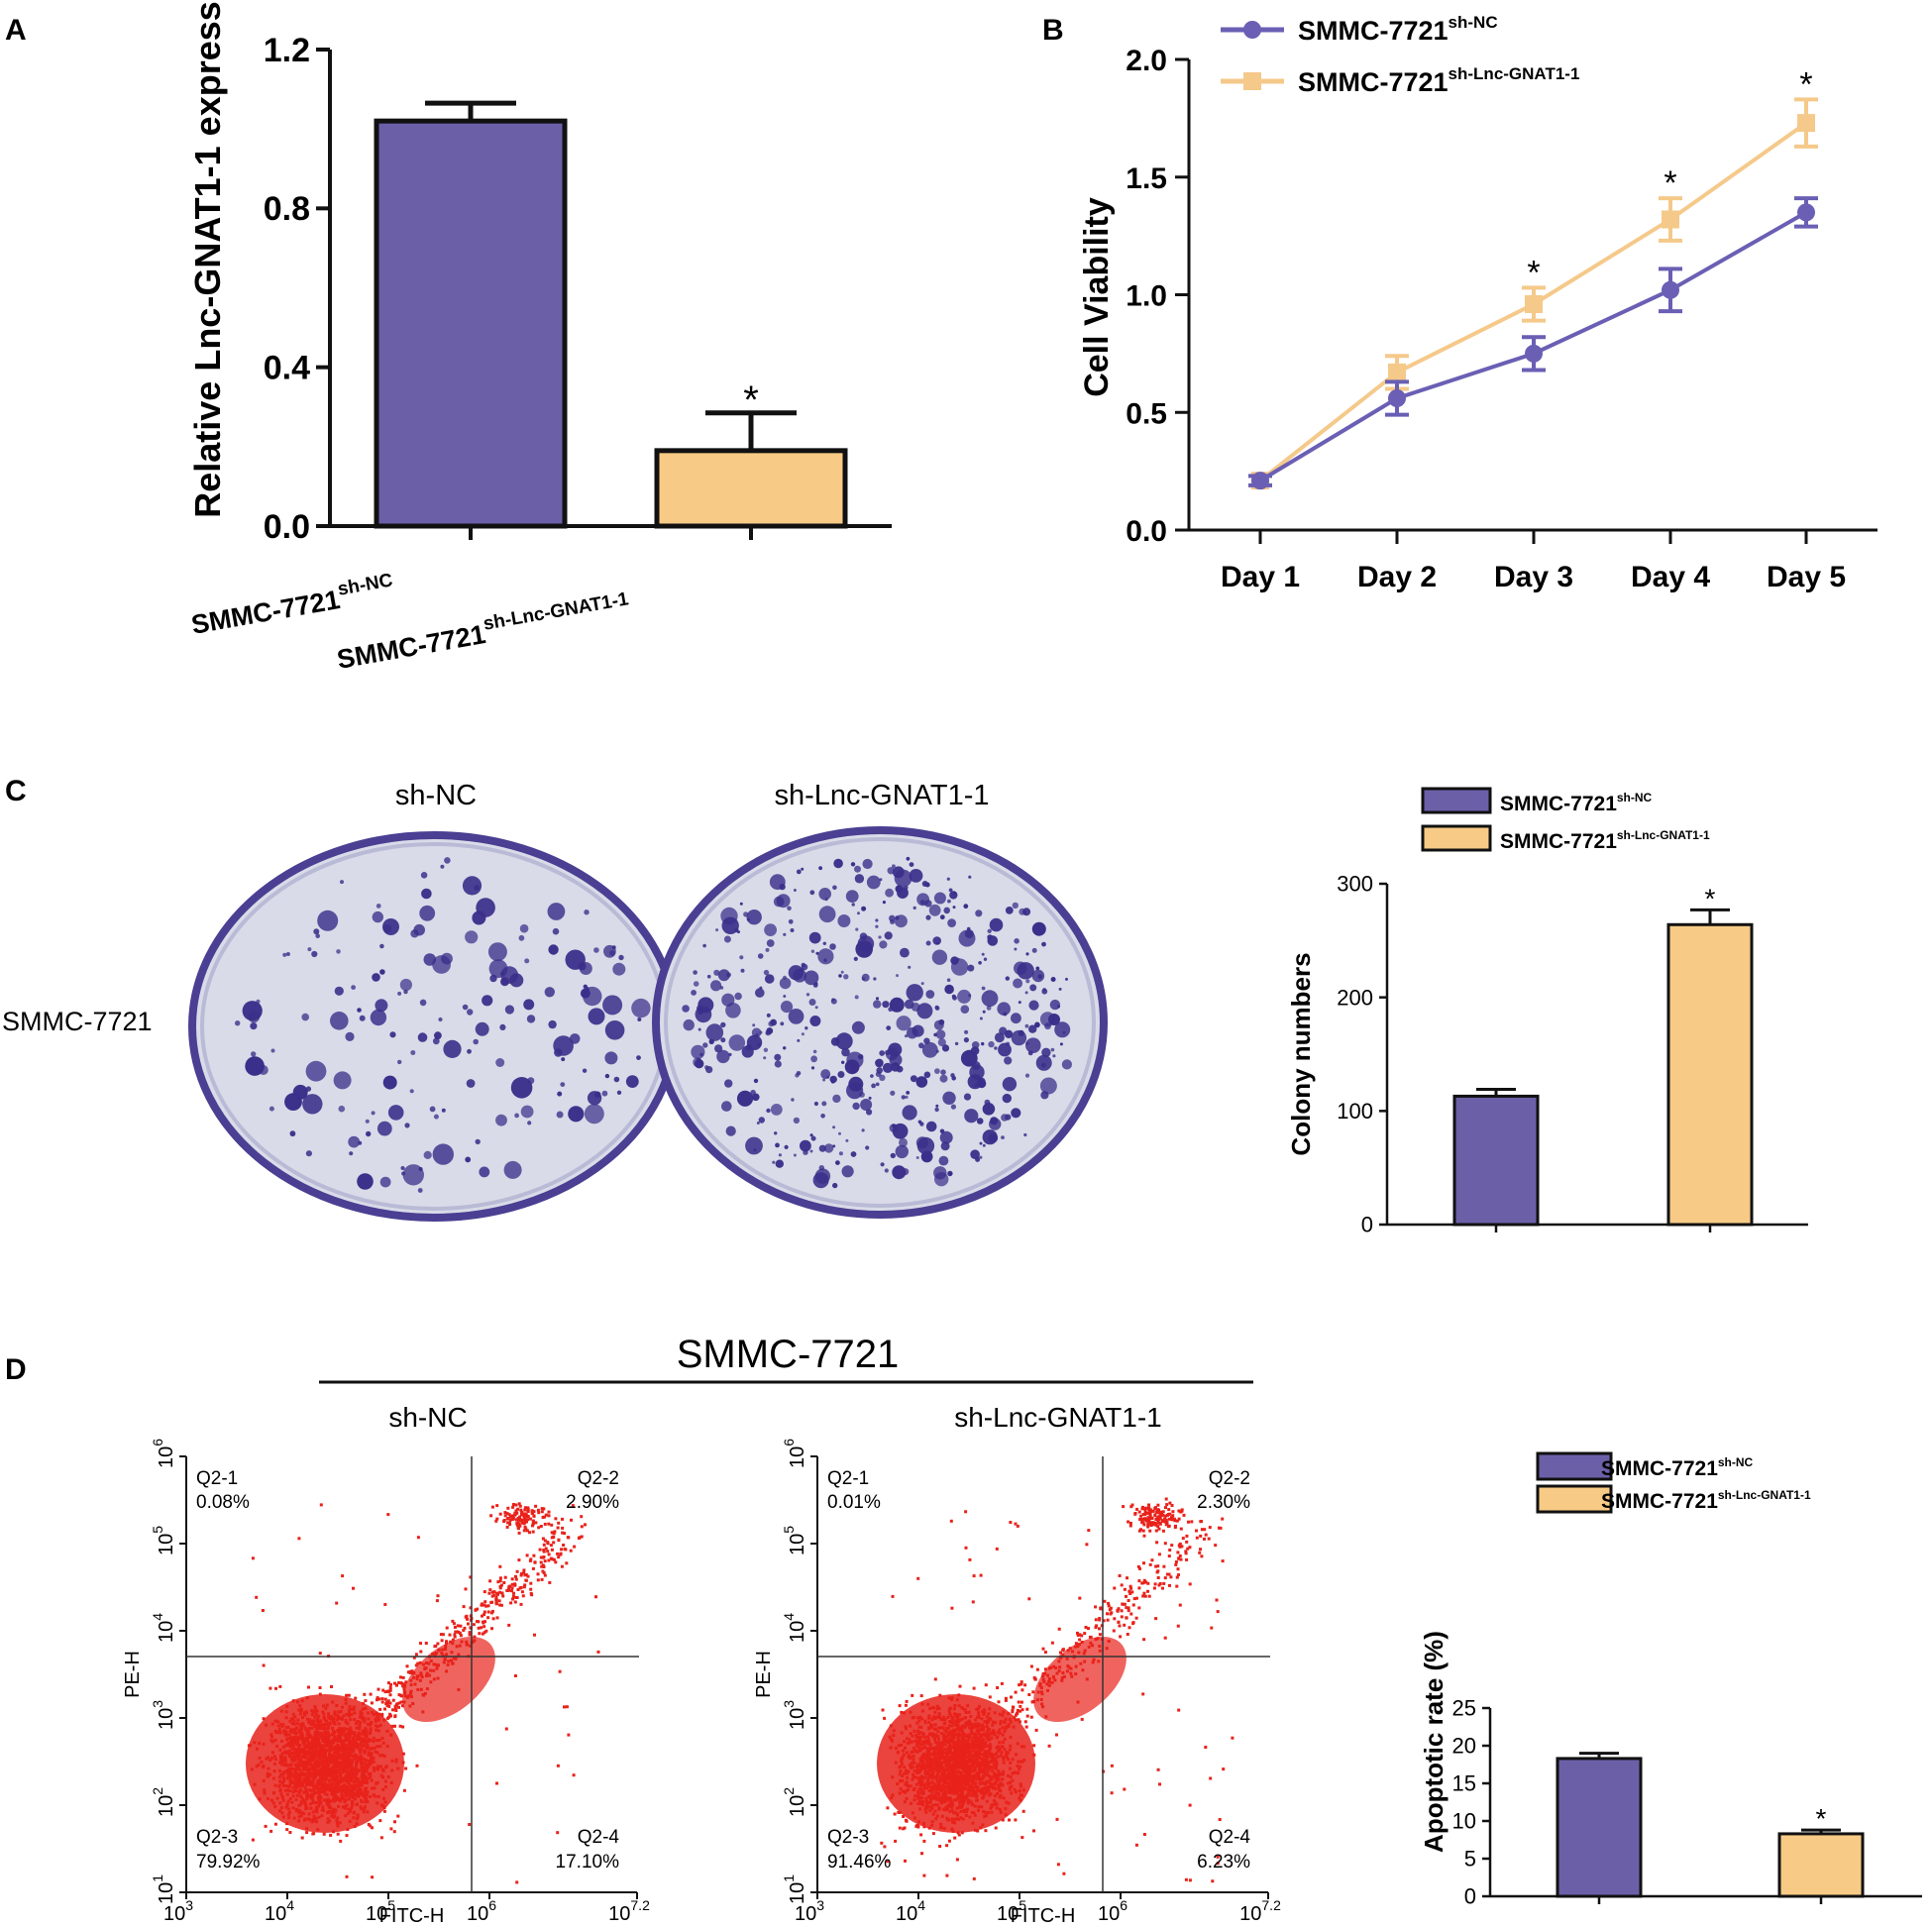  What do you see at coordinates (1670, 183) in the screenshot?
I see `significance-star: *` at bounding box center [1670, 183].